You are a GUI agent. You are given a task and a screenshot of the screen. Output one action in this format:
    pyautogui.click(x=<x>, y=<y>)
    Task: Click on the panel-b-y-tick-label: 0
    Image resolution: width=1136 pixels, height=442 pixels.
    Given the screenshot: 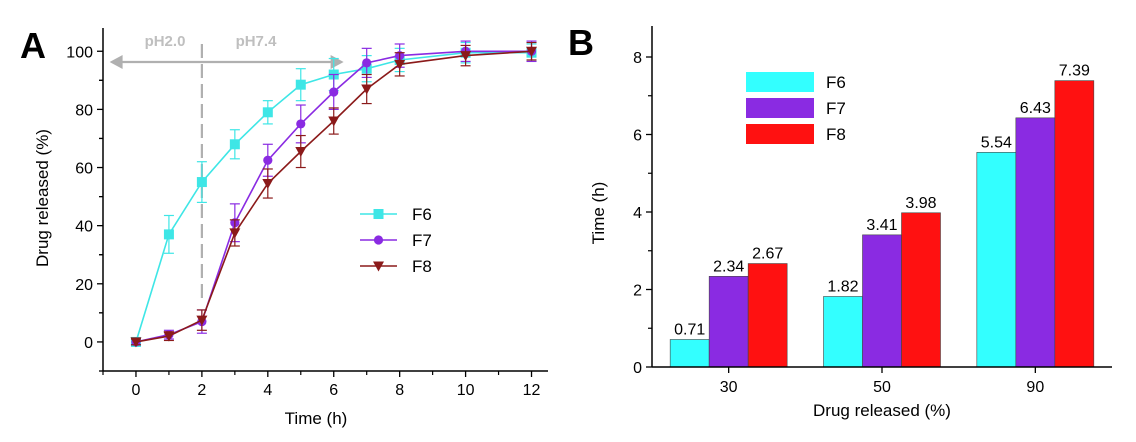 What is the action you would take?
    pyautogui.click(x=637, y=368)
    